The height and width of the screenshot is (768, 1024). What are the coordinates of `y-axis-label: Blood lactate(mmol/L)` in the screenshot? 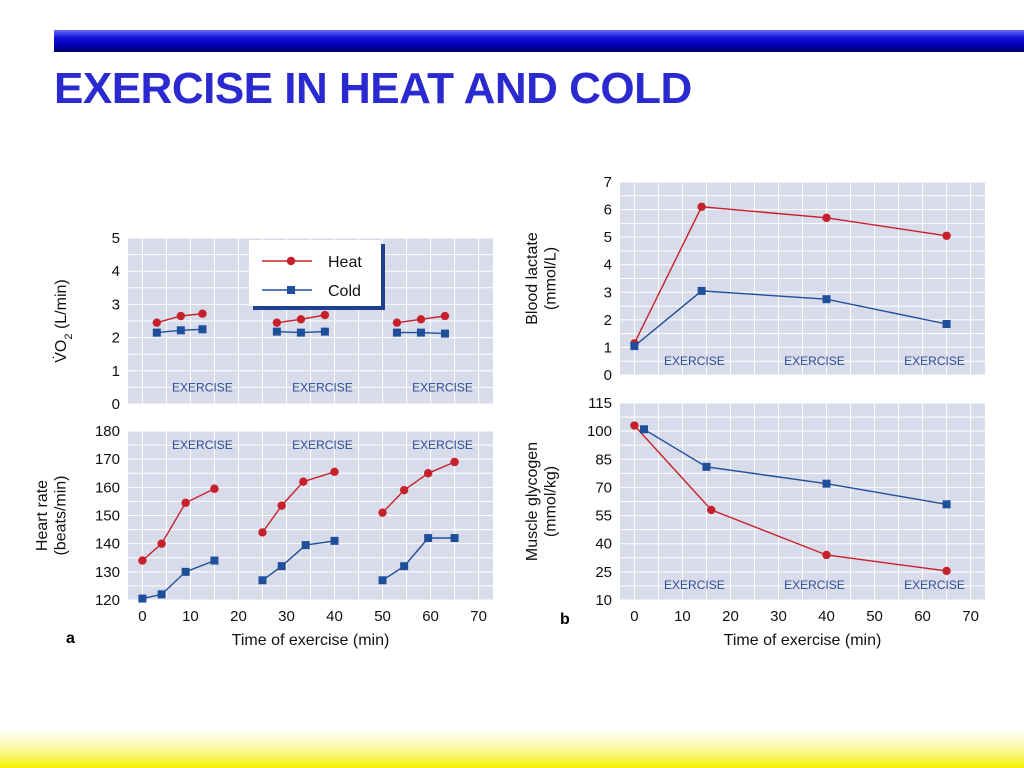 It's located at (541, 278).